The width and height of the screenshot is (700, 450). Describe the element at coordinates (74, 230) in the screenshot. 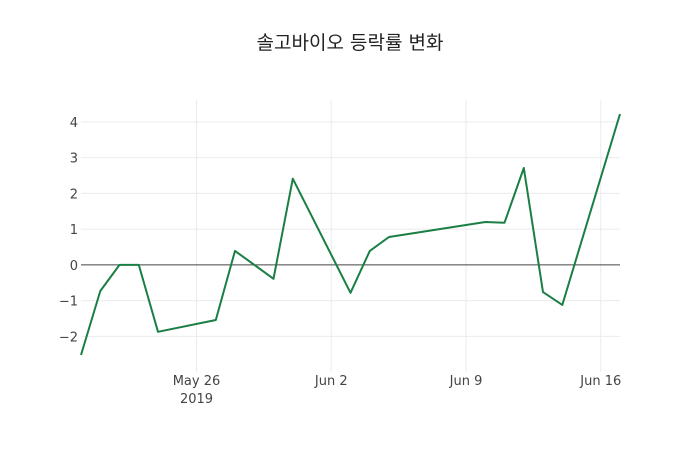

I see `y-tick-label: 1` at that location.